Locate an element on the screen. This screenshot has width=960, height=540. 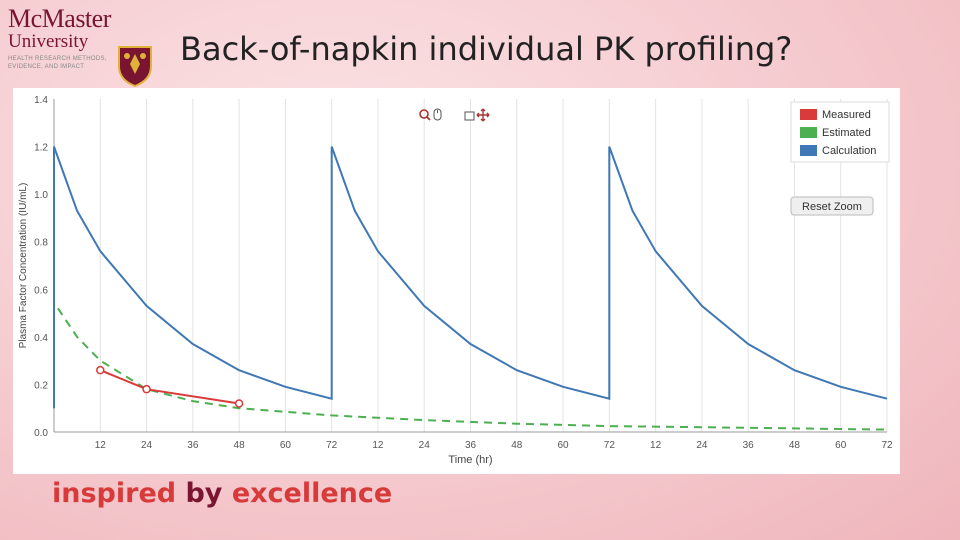
pan-move-icon is located at coordinates (483, 115).